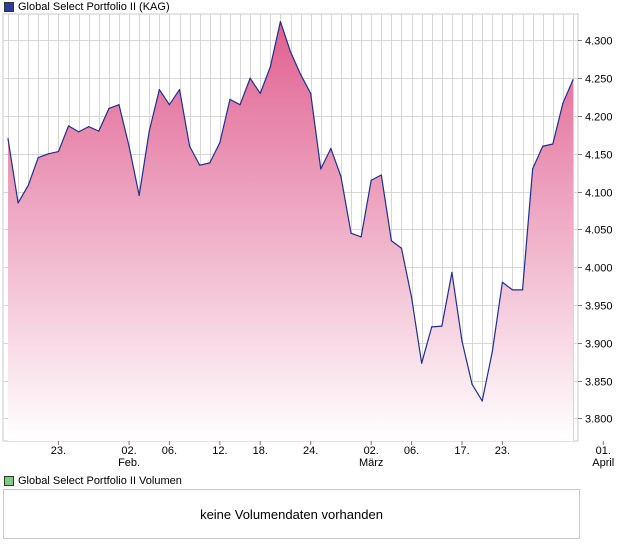 This screenshot has height=546, width=620. I want to click on y-tick-label: 3.900, so click(599, 345).